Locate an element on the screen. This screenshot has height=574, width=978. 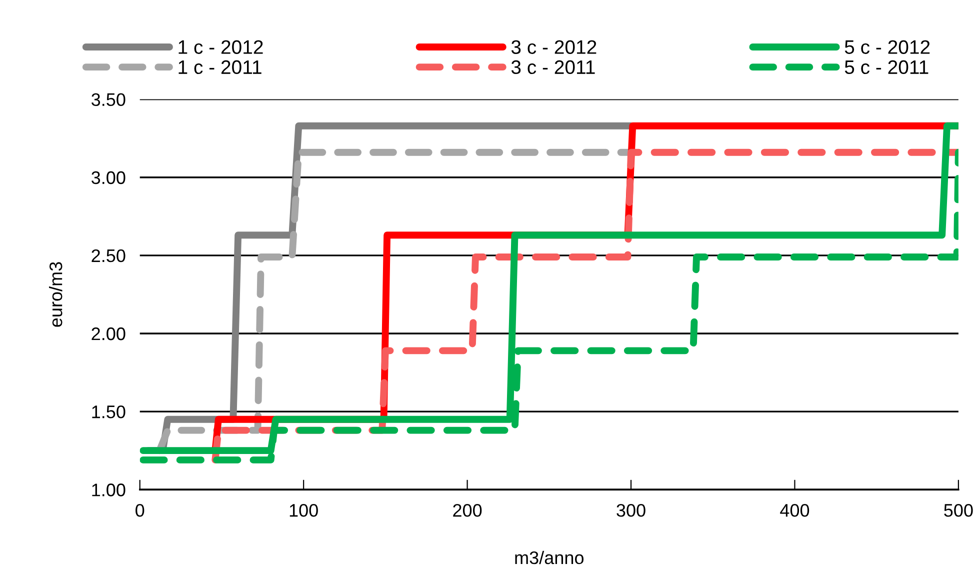
y-tick-label: 3.50 is located at coordinates (109, 99).